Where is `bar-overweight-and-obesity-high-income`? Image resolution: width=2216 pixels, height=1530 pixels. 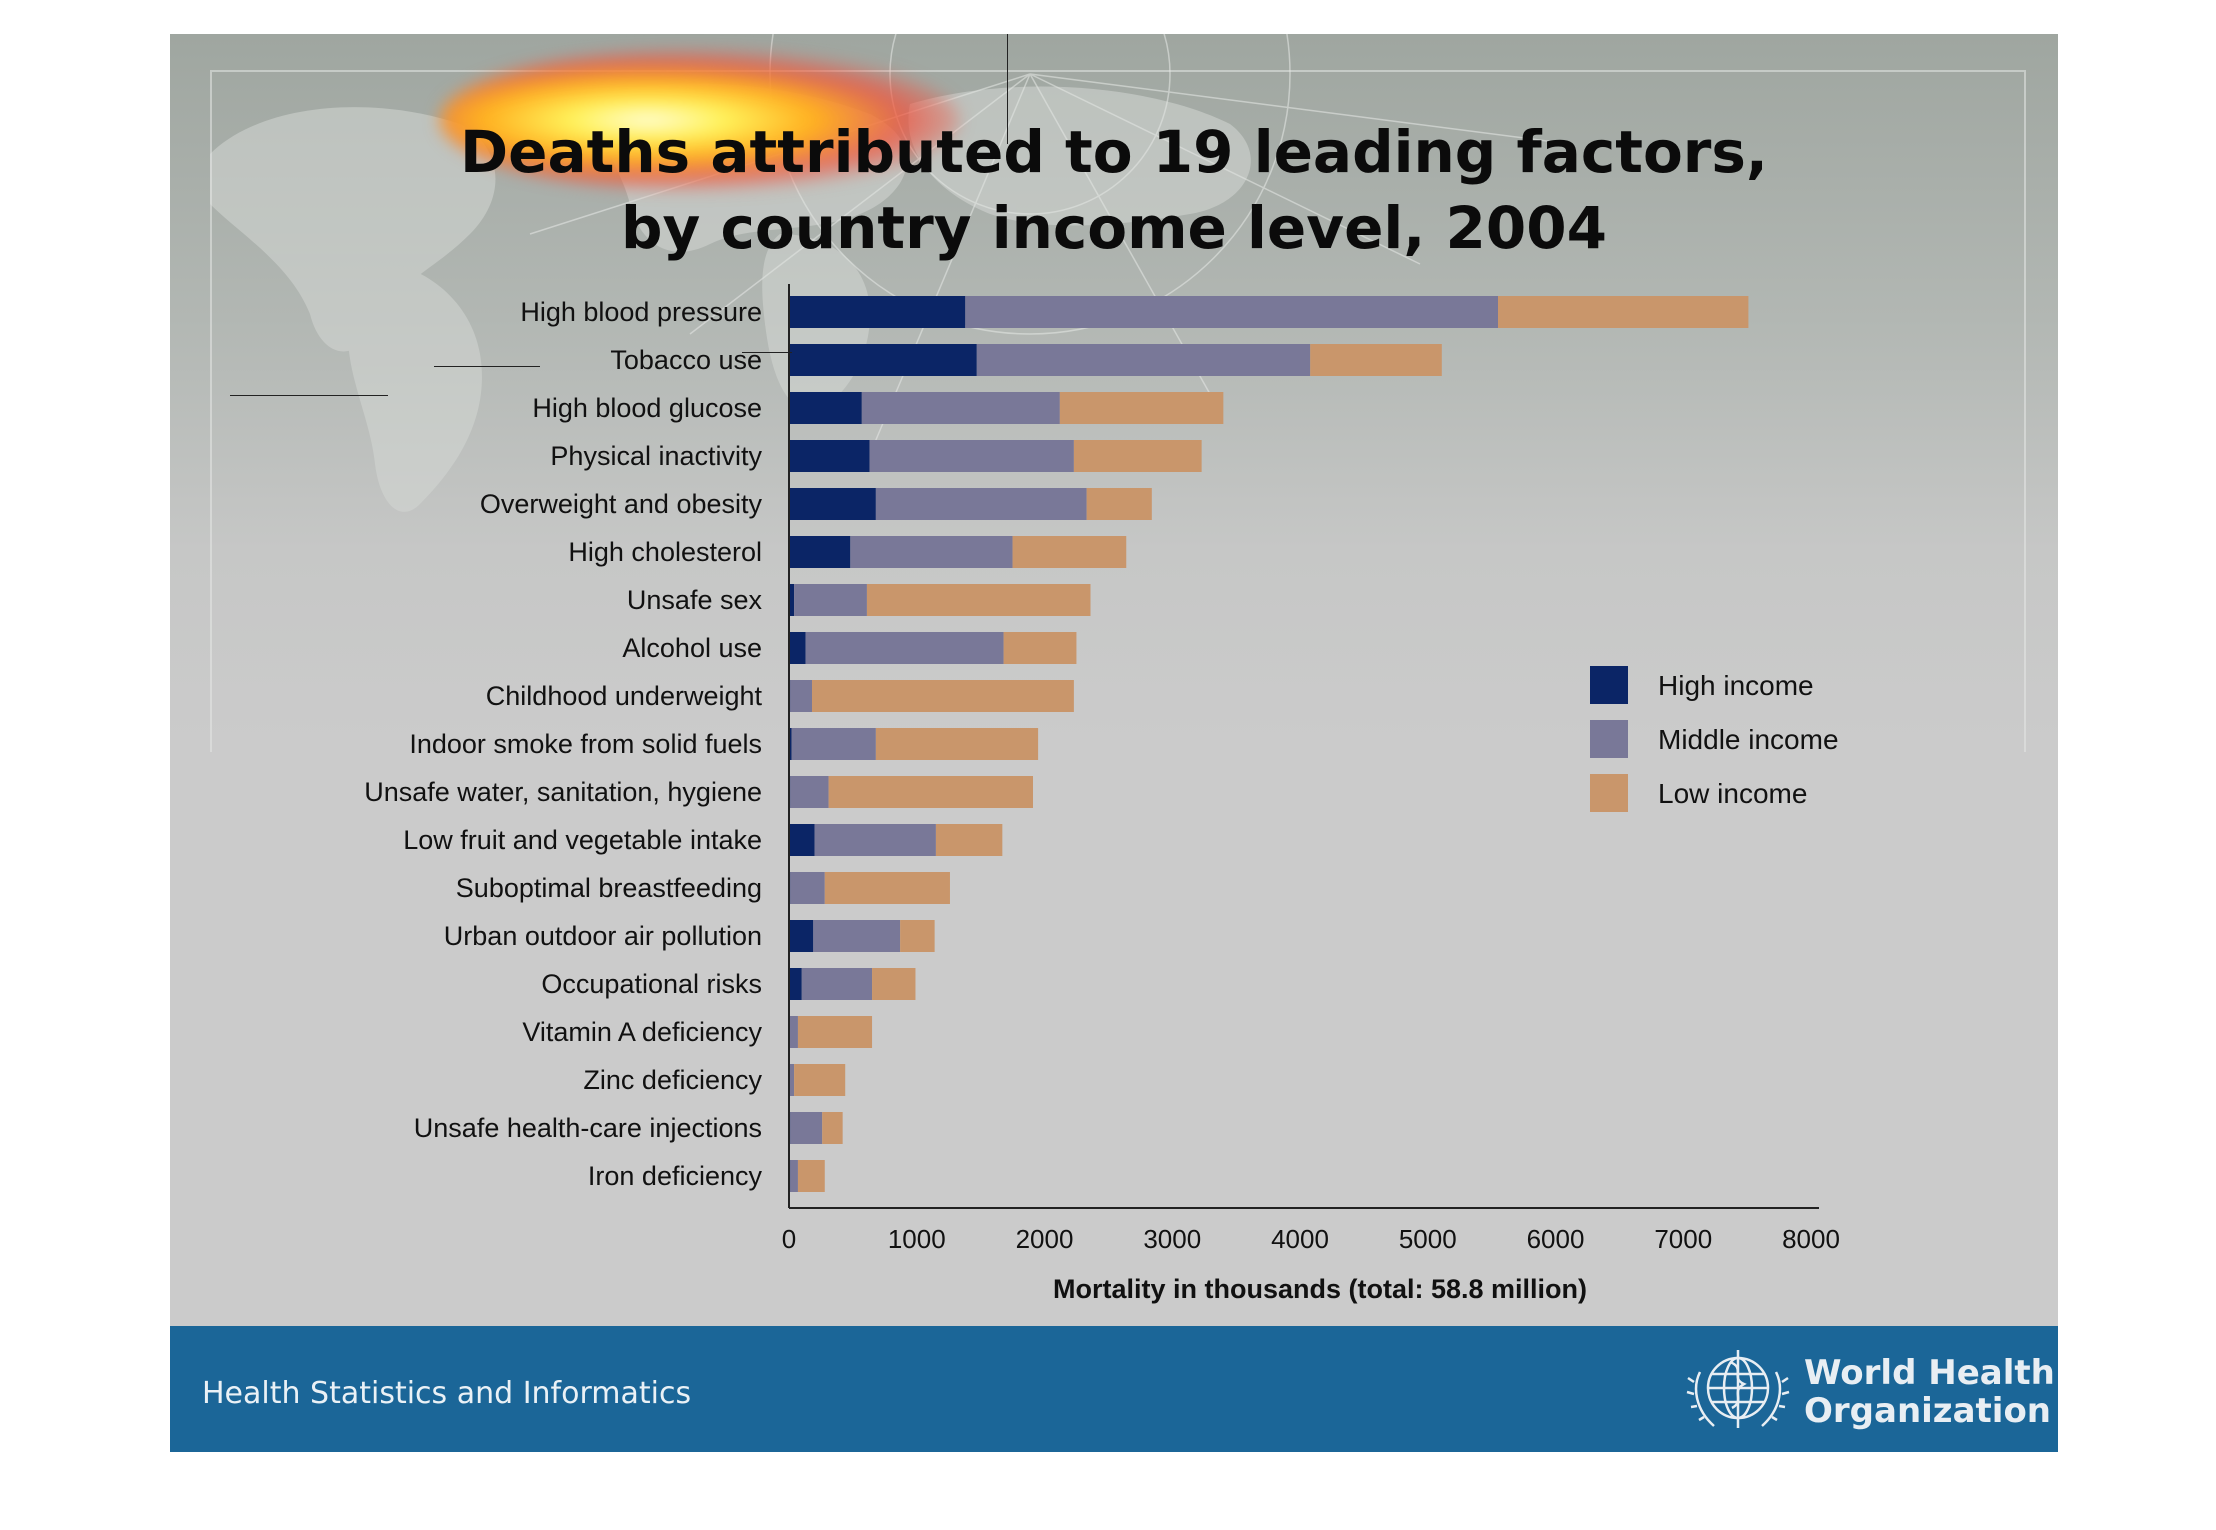
bar-overweight-and-obesity-high-income is located at coordinates (832, 504).